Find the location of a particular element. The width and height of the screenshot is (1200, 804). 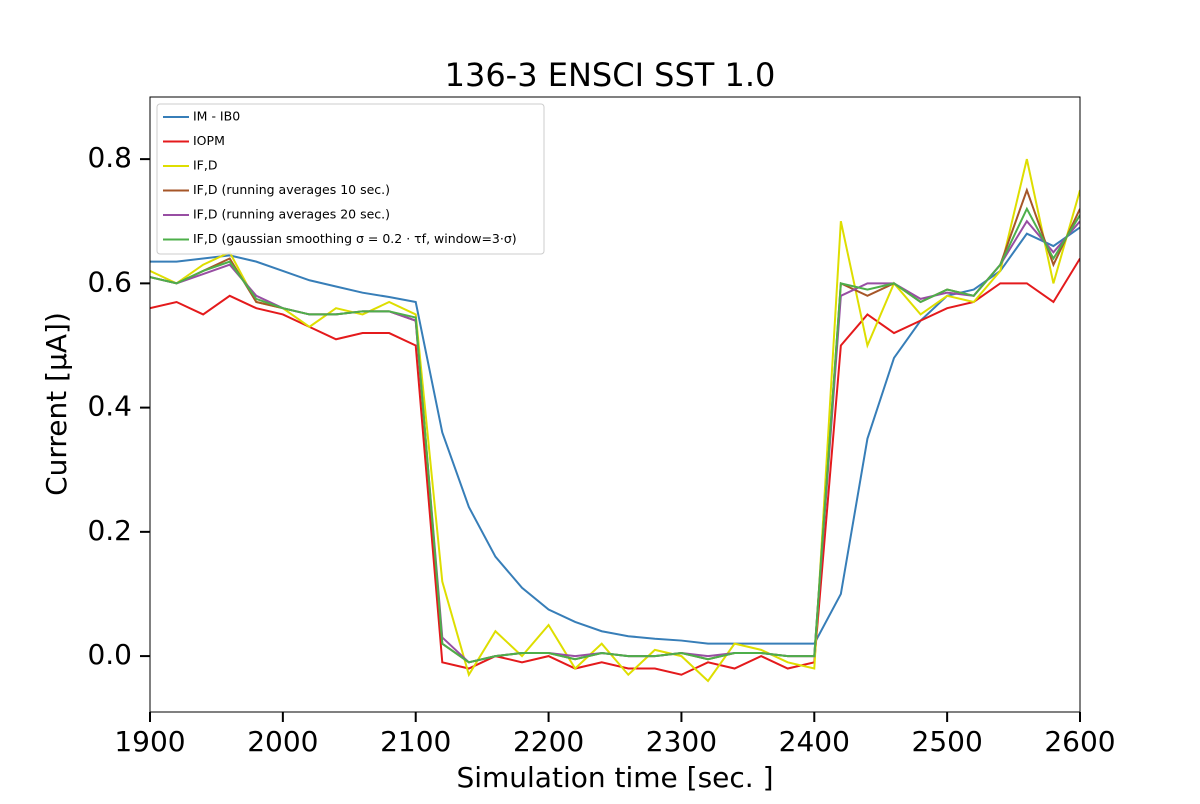

legend-box is located at coordinates (350, 179).